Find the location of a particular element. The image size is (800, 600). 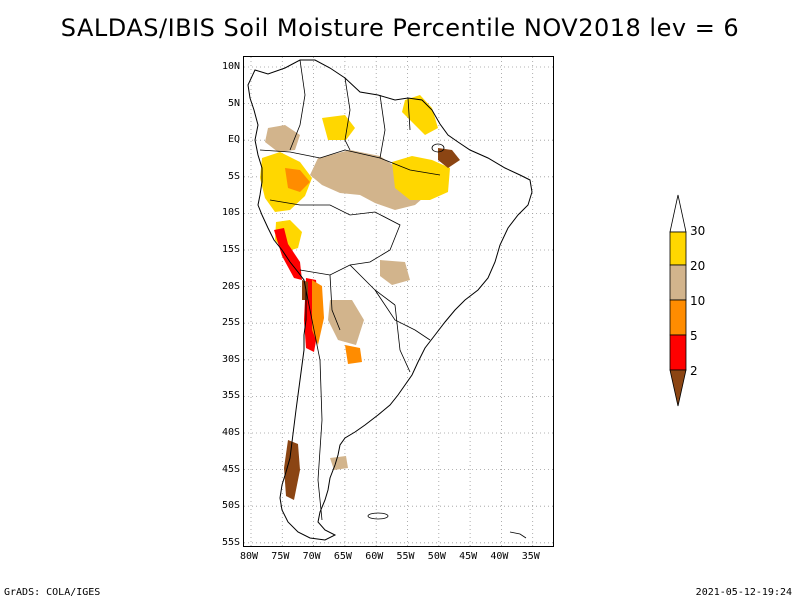

colorbar is located at coordinates (678, 300).